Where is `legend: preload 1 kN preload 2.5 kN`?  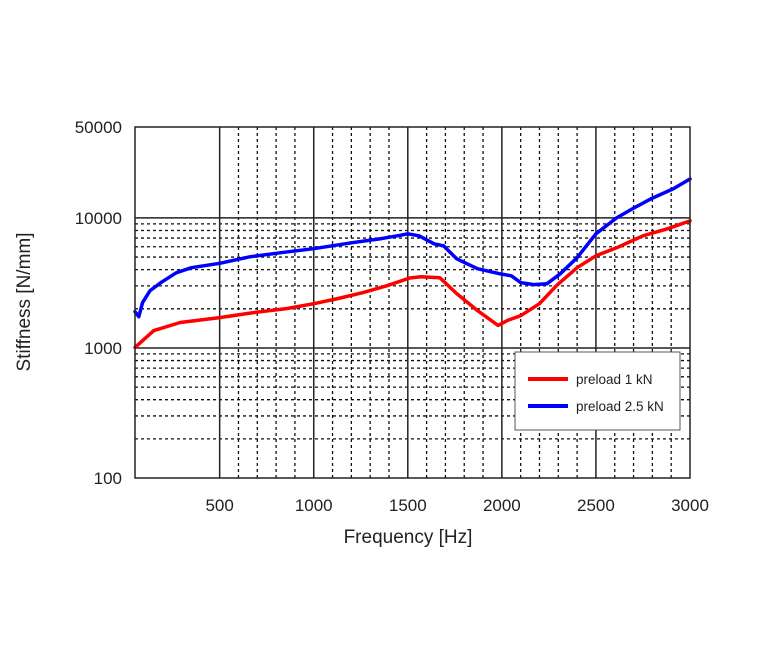 legend: preload 1 kN preload 2.5 kN is located at coordinates (597, 391).